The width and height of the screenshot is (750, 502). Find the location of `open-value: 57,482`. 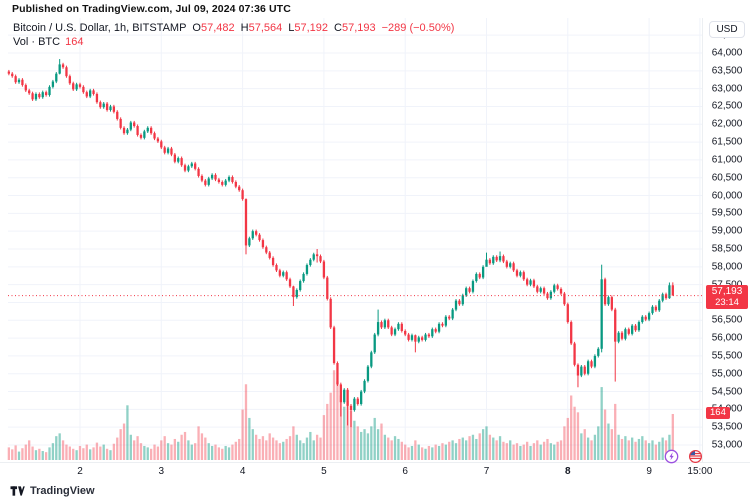

open-value: 57,482 is located at coordinates (217, 28).